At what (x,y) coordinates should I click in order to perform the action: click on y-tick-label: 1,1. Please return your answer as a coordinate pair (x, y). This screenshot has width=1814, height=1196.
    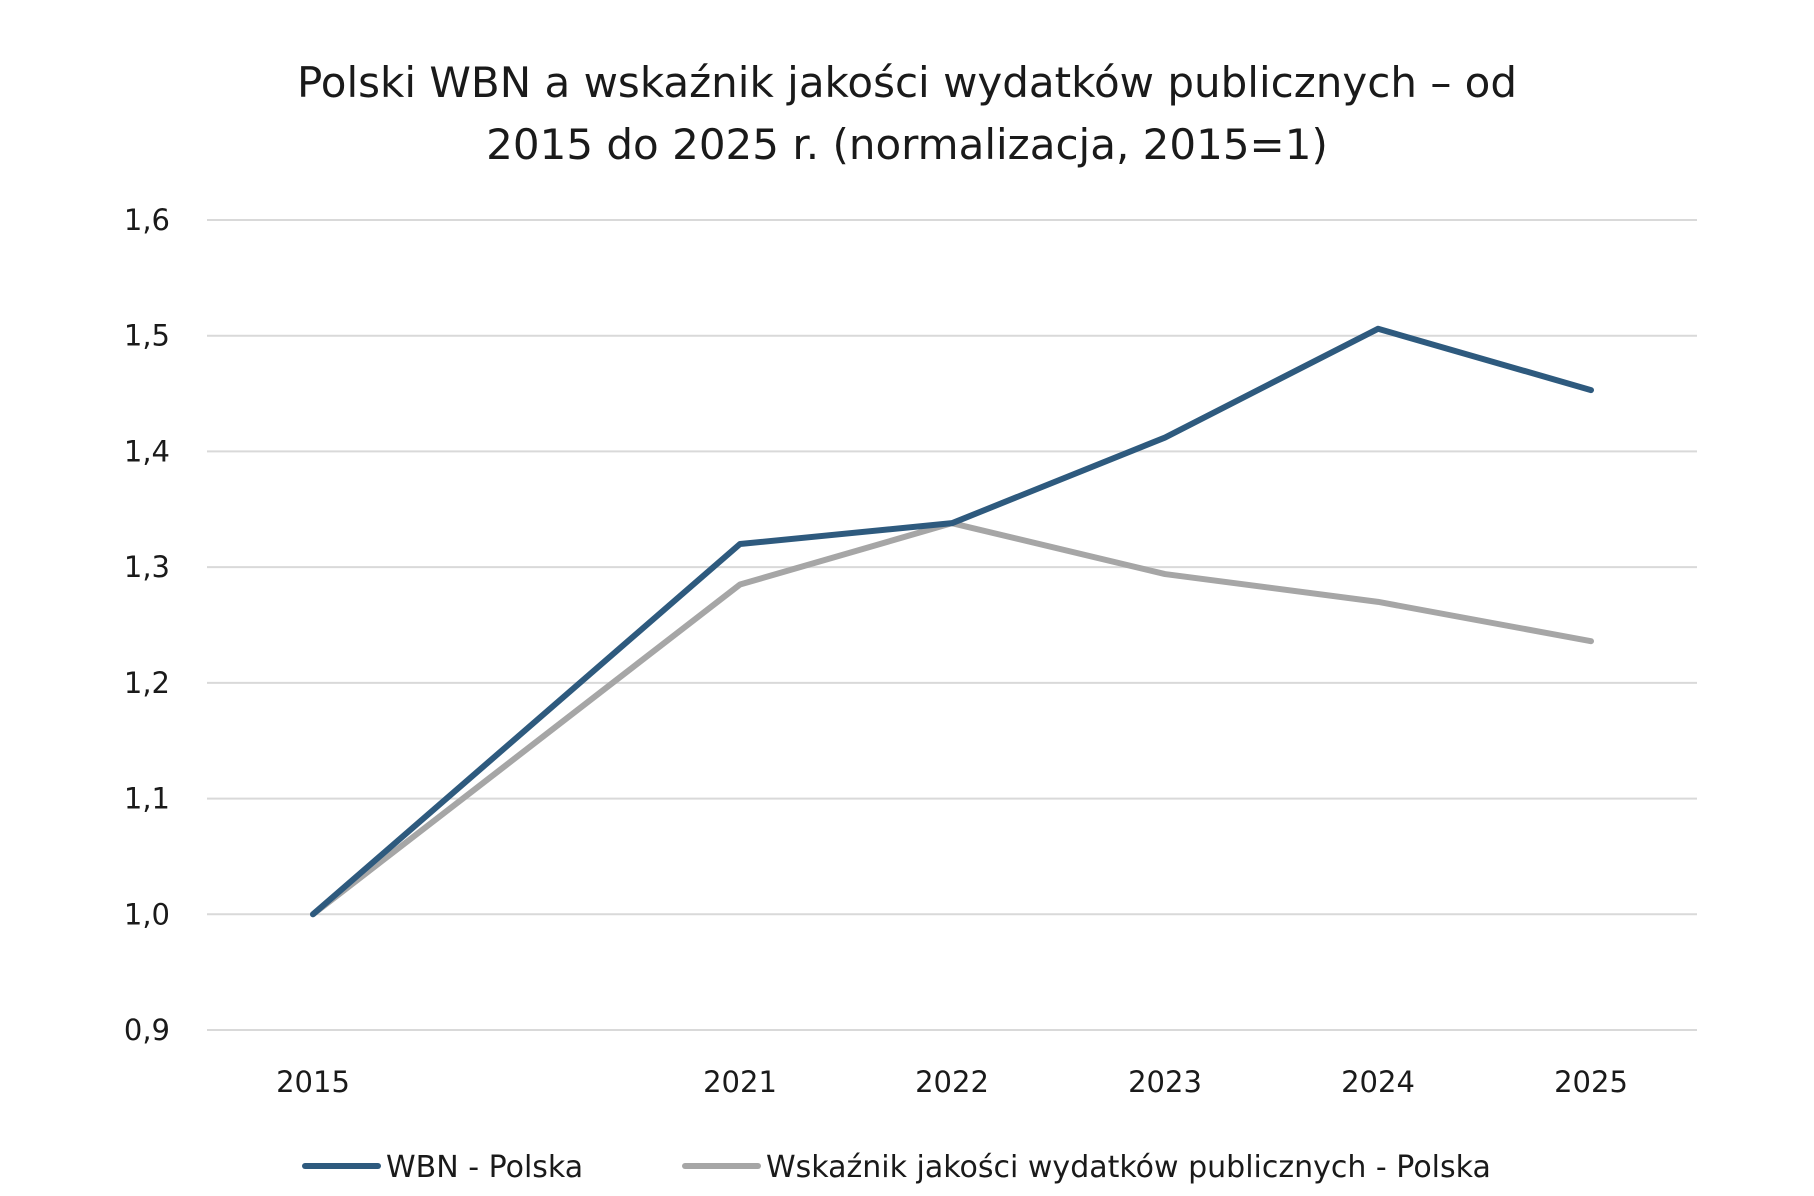
    Looking at the image, I should click on (147, 799).